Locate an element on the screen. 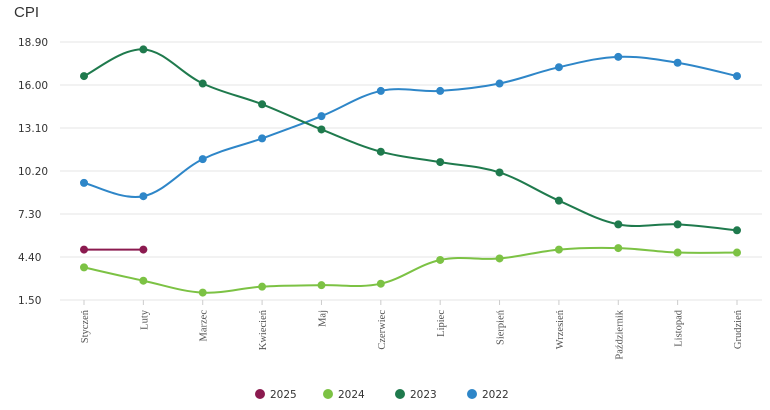  legend-marker-2022 is located at coordinates (472, 394).